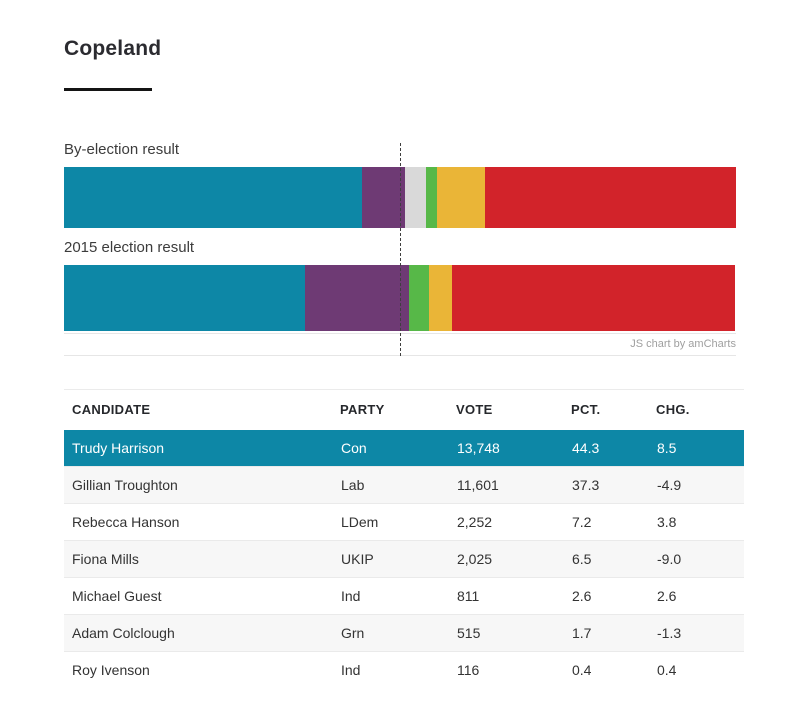 Image resolution: width=800 pixels, height=706 pixels. Describe the element at coordinates (122, 149) in the screenshot. I see `bar-label: By-election result` at that location.